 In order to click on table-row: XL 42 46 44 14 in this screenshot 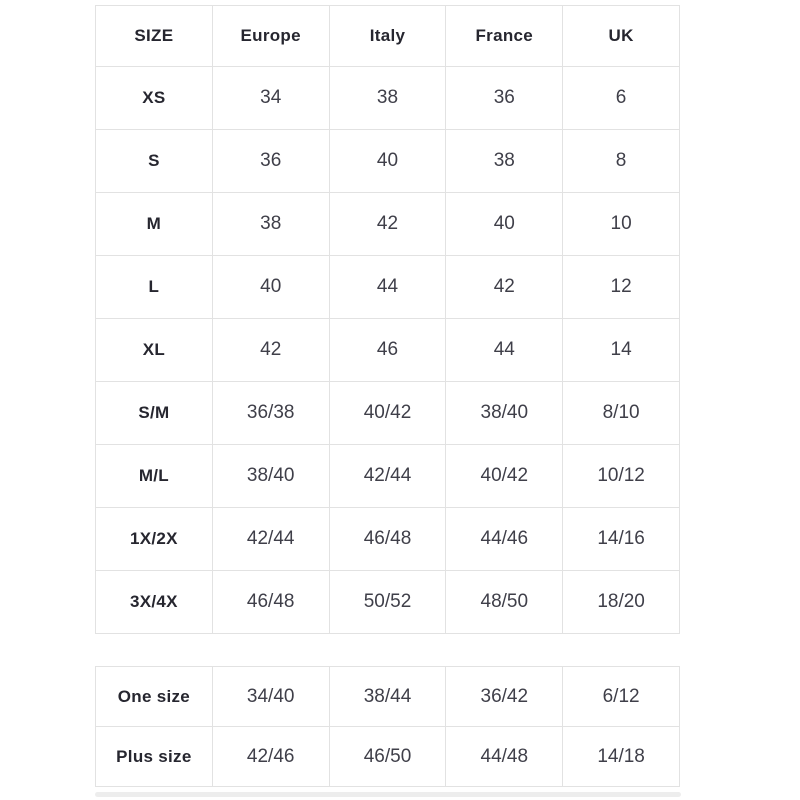, I will do `click(387, 350)`.